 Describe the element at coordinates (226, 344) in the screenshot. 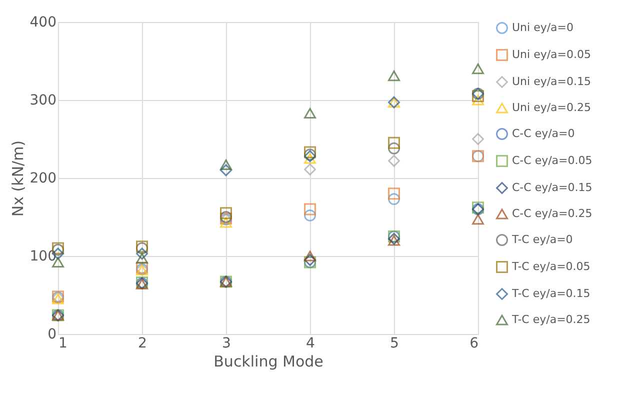

I see `x-tick-label: 3` at that location.